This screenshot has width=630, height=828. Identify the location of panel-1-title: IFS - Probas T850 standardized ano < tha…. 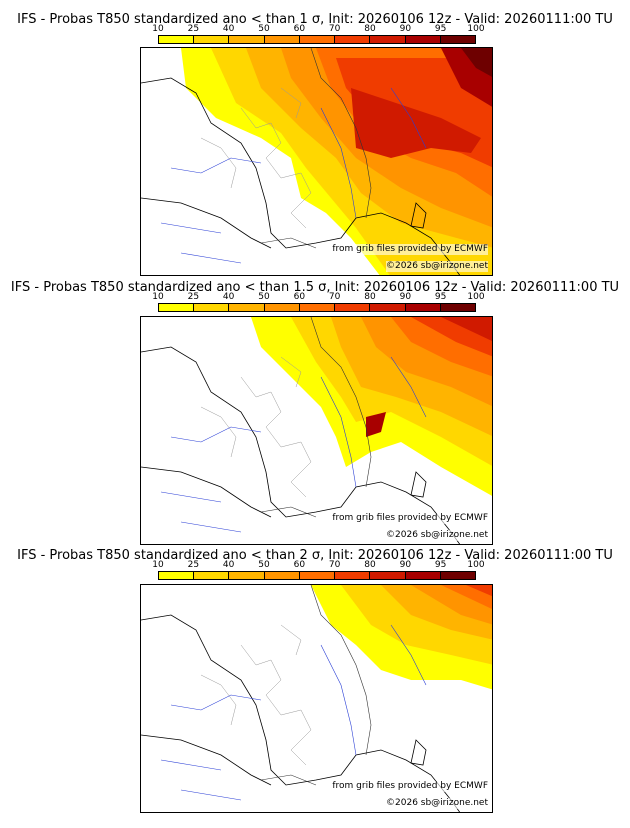
(315, 19).